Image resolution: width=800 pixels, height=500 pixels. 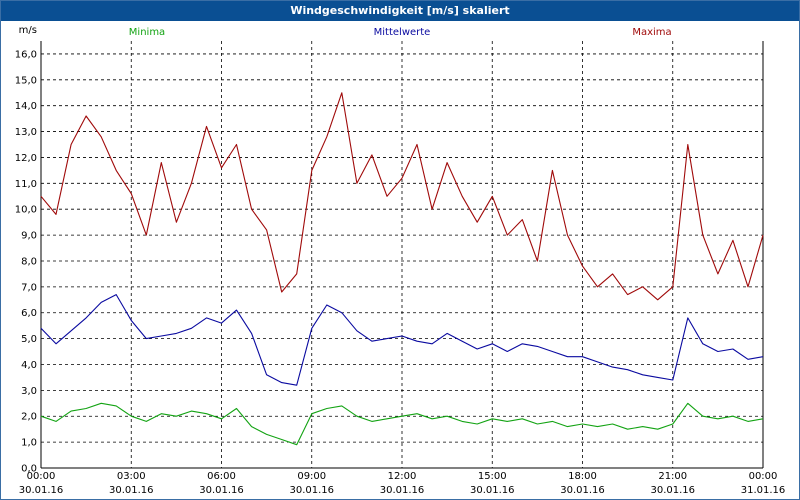 I want to click on y-tick-label: 4,0, so click(x=29, y=365).